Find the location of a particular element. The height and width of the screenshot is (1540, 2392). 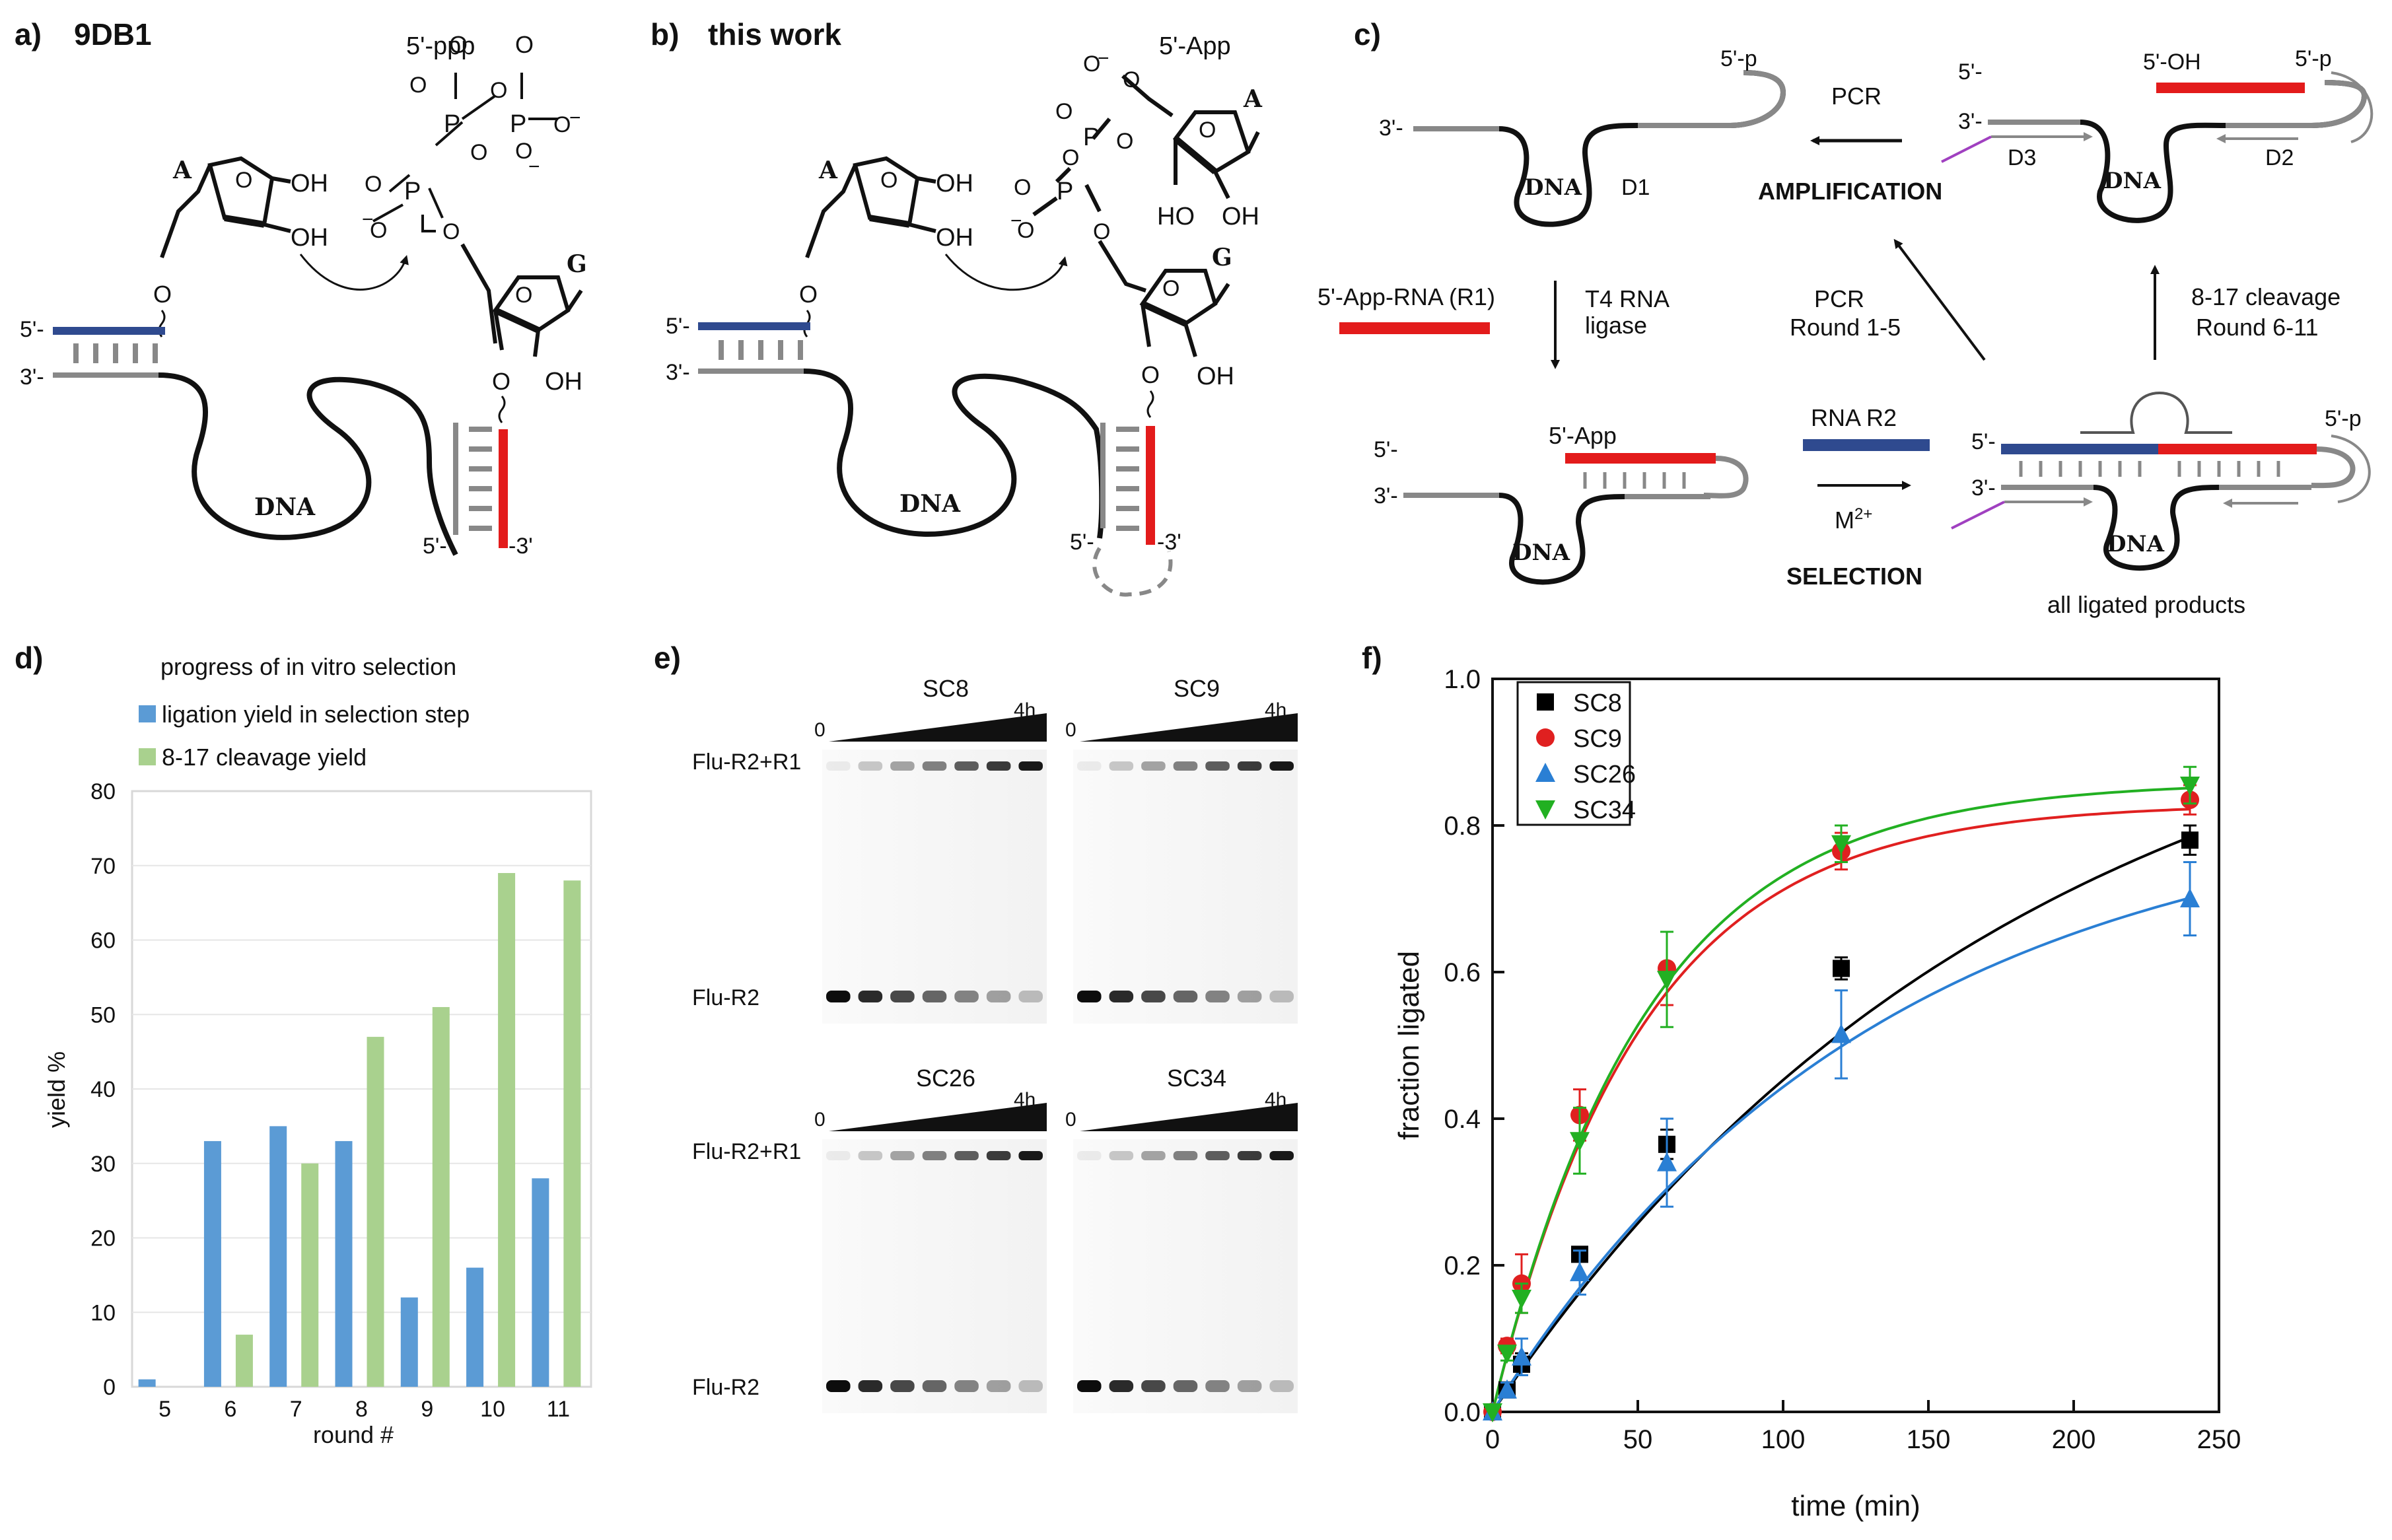

panel-c-label: c) is located at coordinates (1367, 34).